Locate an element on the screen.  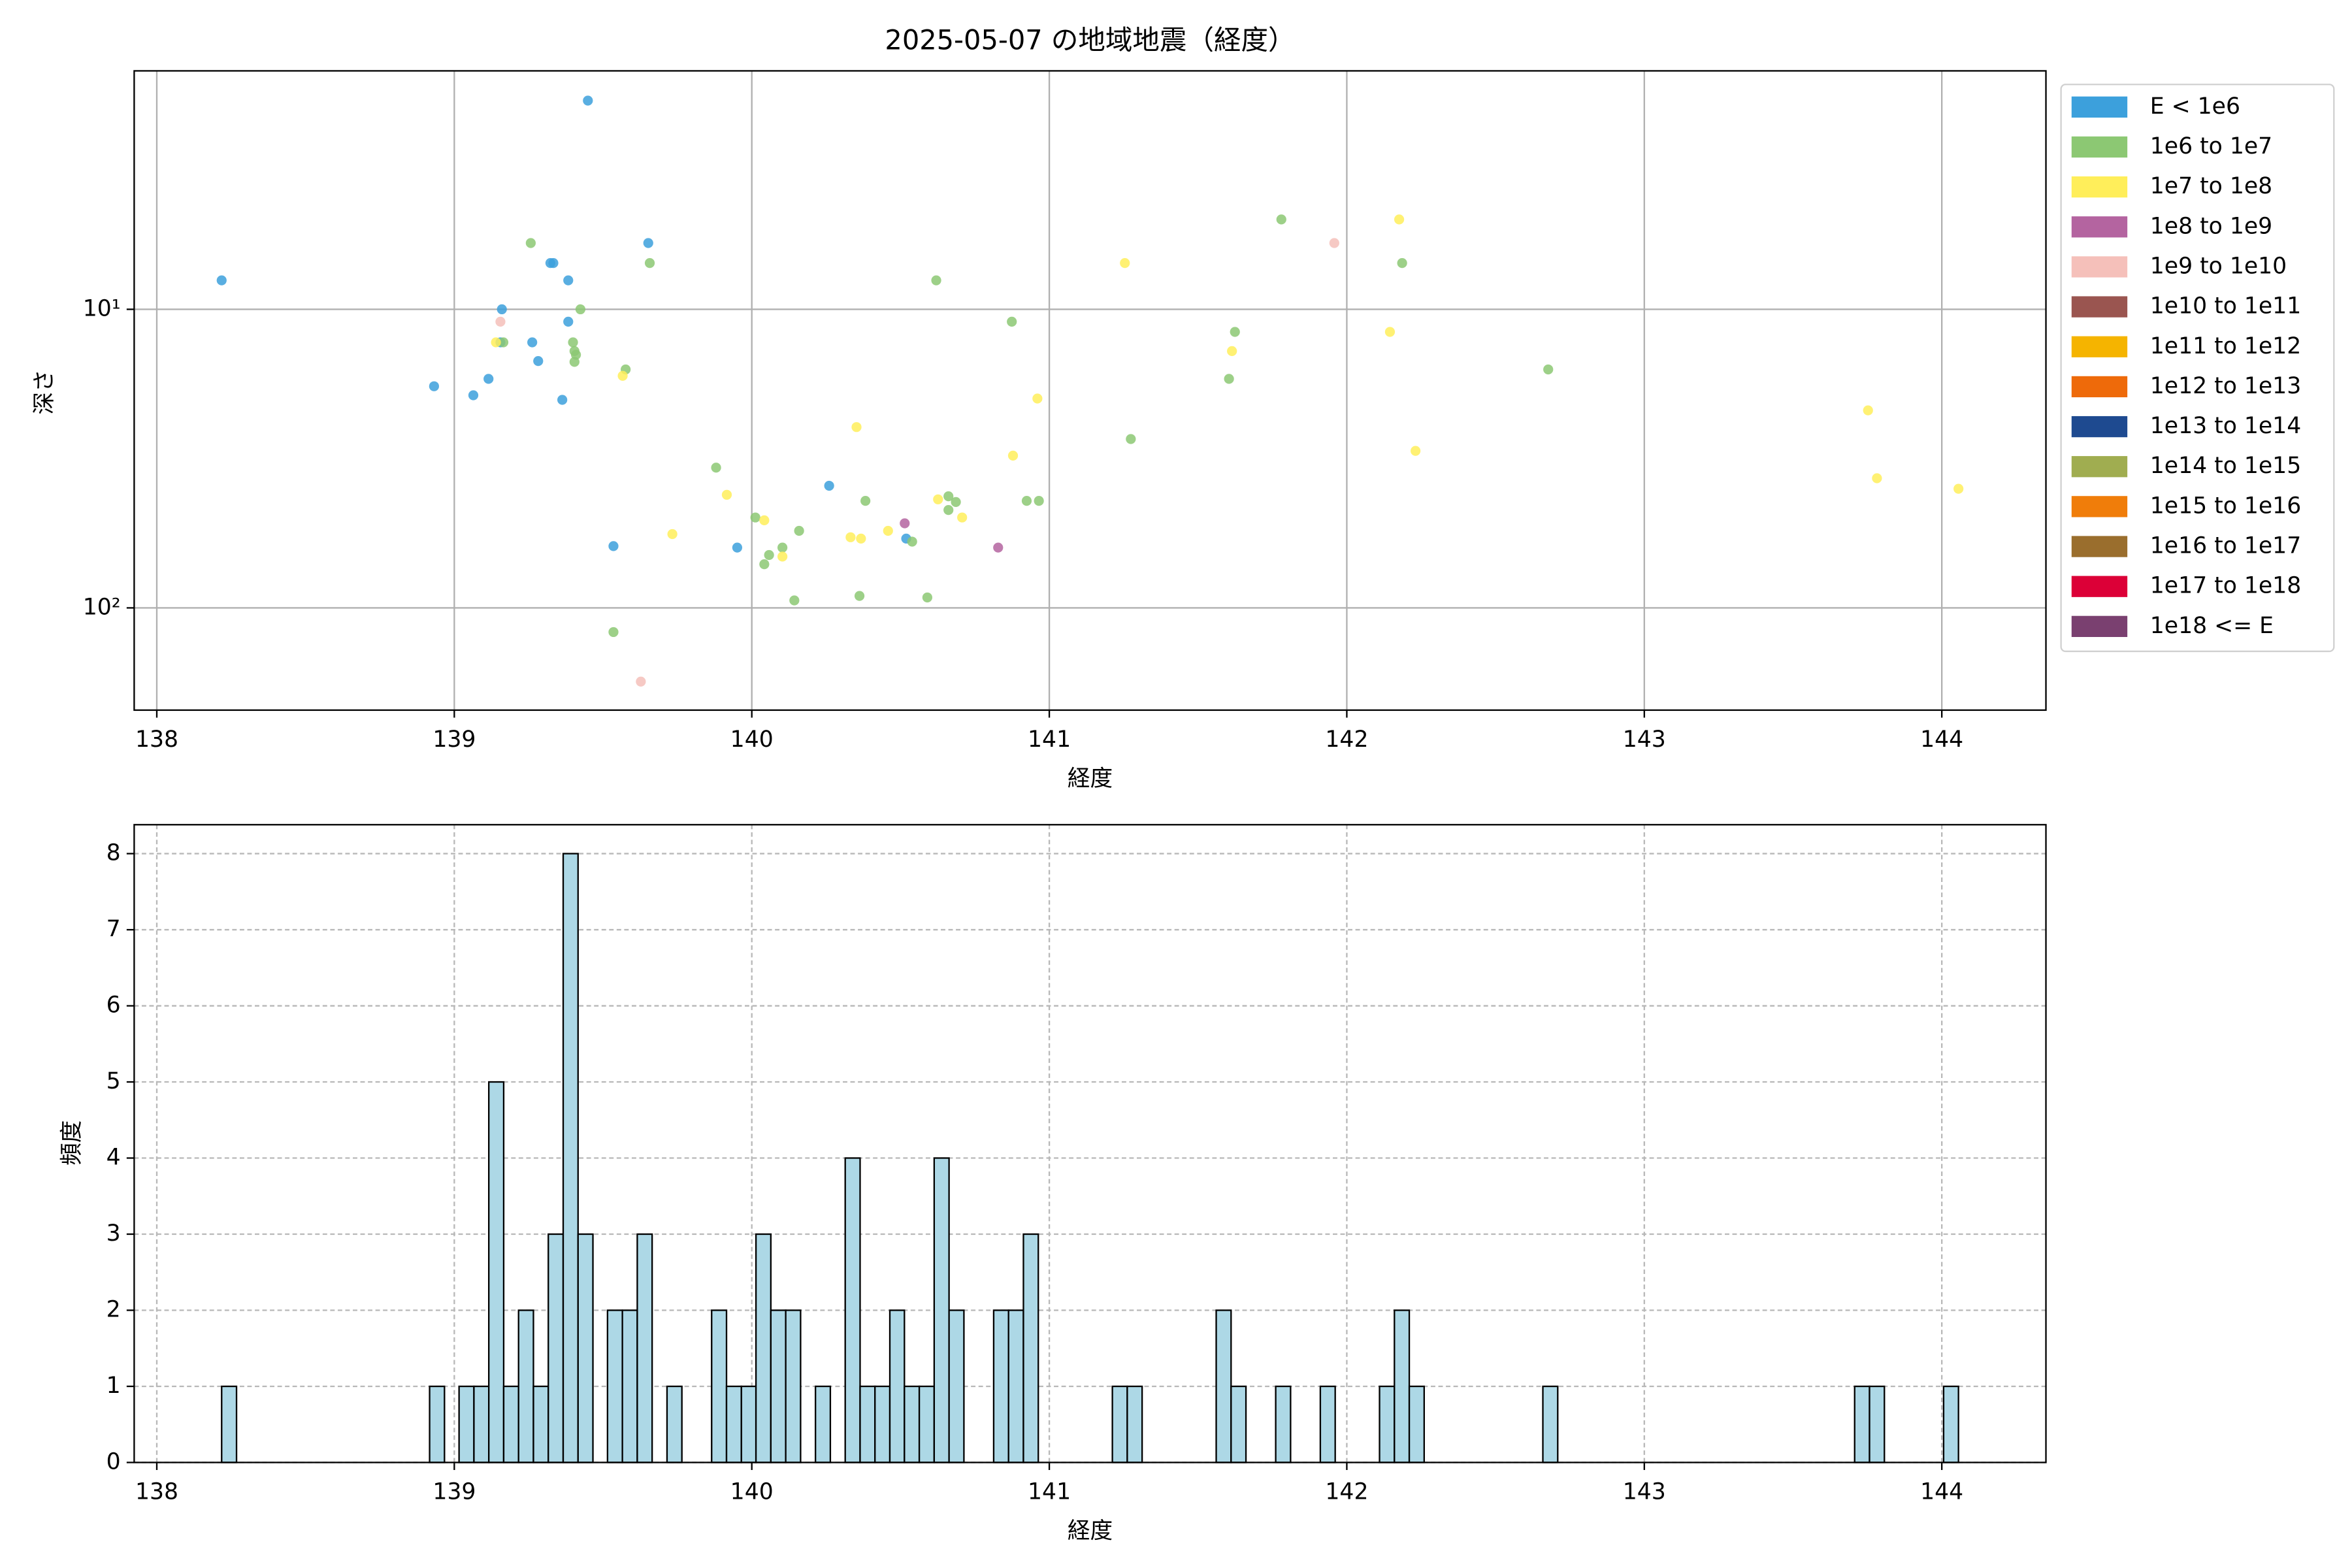
legend-label: 1e12 to 1e13 is located at coordinates (2225, 386).